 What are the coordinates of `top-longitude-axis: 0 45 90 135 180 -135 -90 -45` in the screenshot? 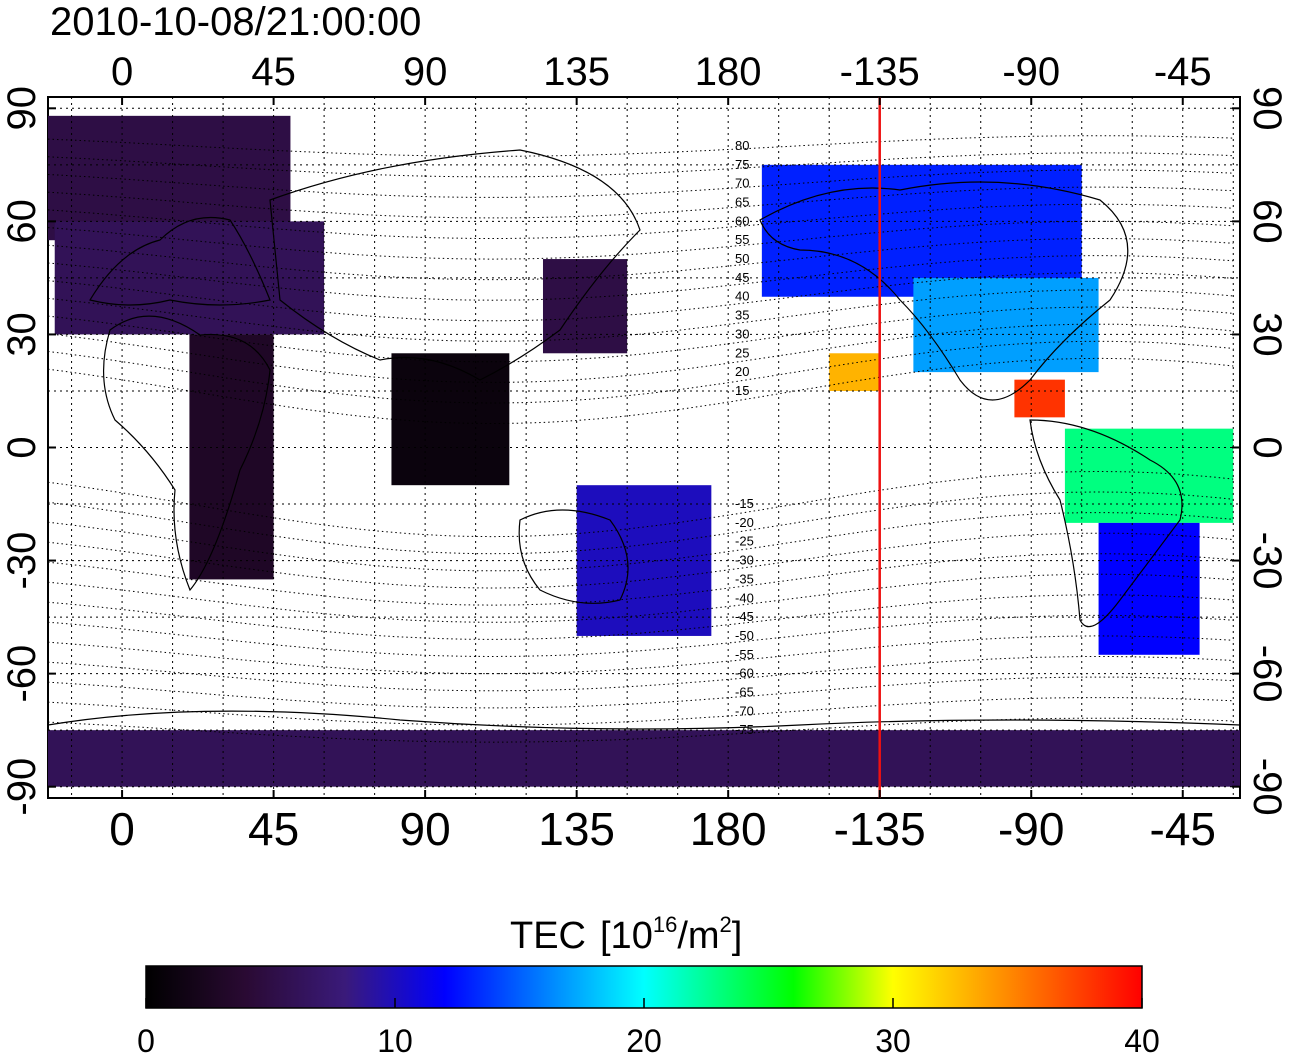 It's located at (661, 72).